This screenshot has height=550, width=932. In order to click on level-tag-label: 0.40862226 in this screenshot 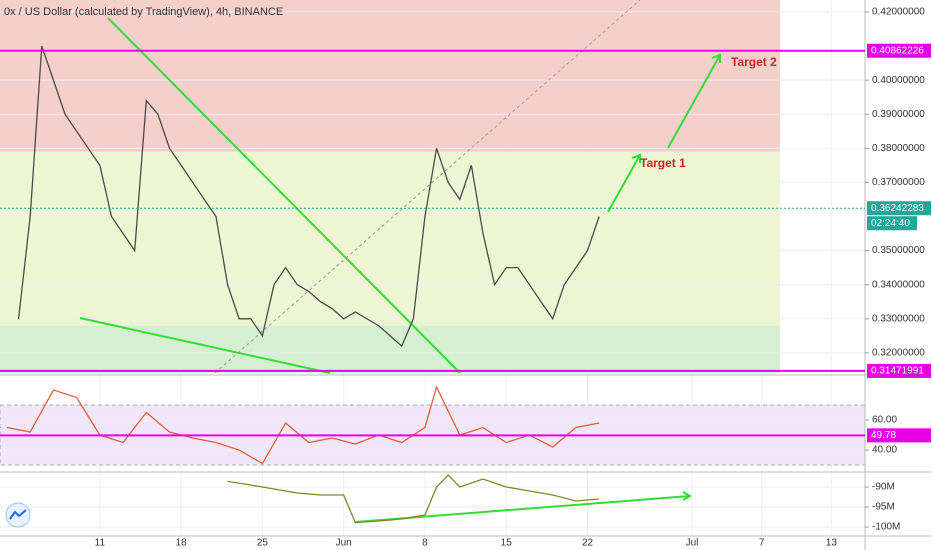, I will do `click(897, 50)`.